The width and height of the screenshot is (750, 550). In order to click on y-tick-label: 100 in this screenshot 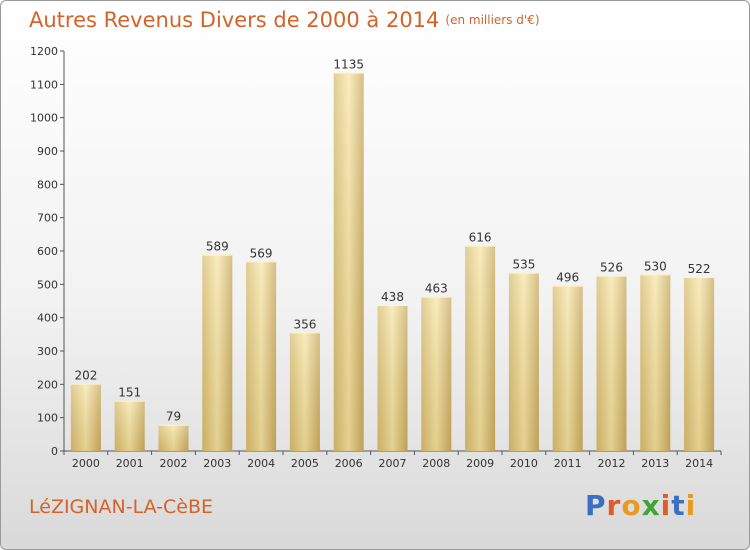, I will do `click(47, 418)`.